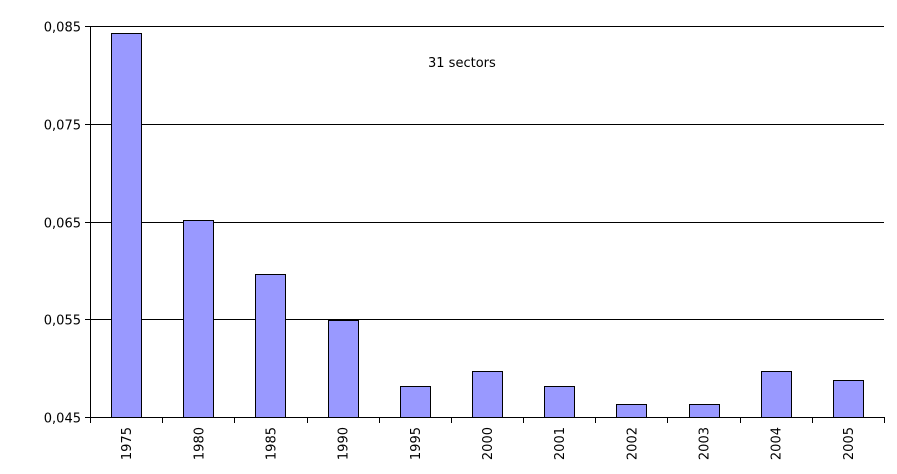  Describe the element at coordinates (848, 399) in the screenshot. I see `bar-2005` at that location.